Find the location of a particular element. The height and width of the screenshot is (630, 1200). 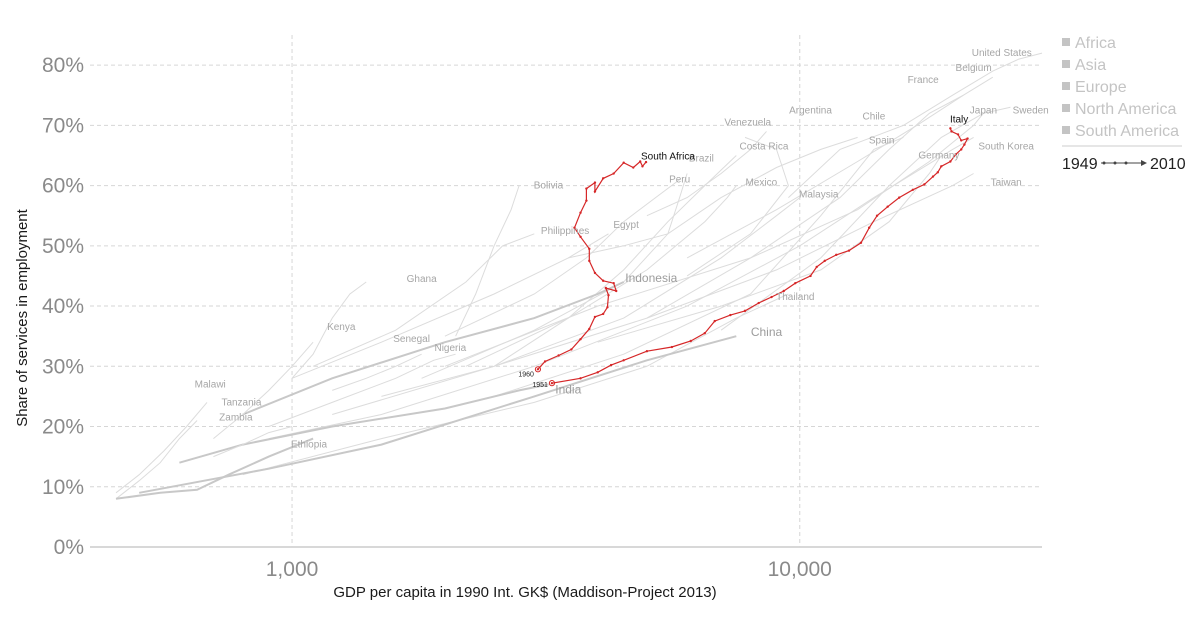

country-label-indonesia: Indonesia is located at coordinates (651, 278).